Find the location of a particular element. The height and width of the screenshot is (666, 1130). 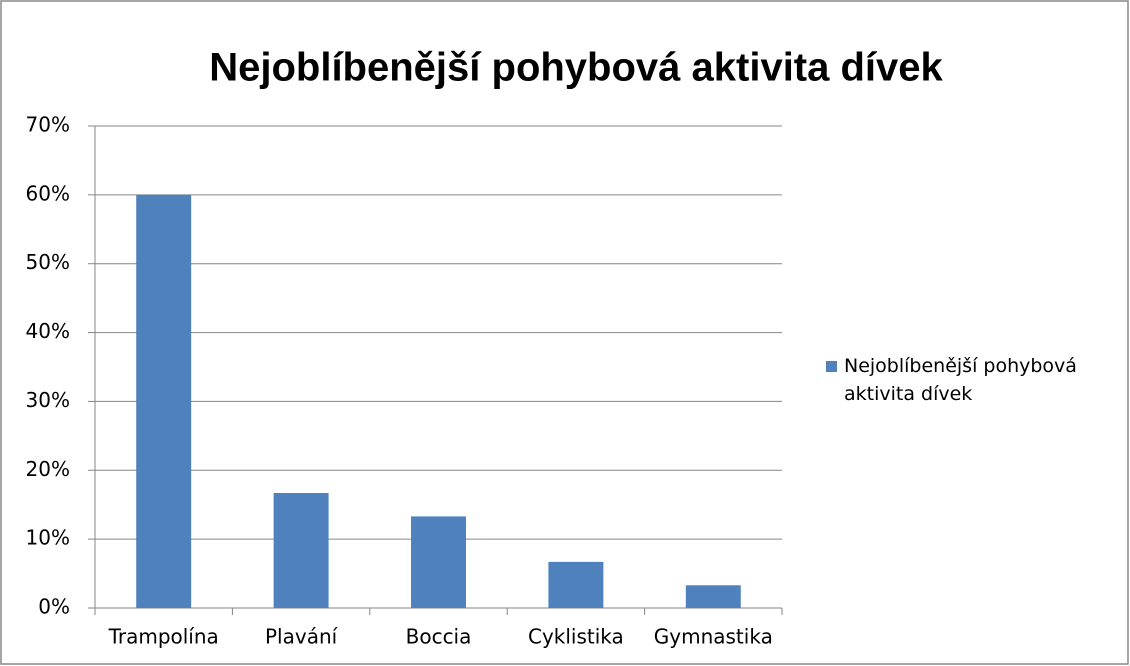

y-tick-label: 10% is located at coordinates (48, 538).